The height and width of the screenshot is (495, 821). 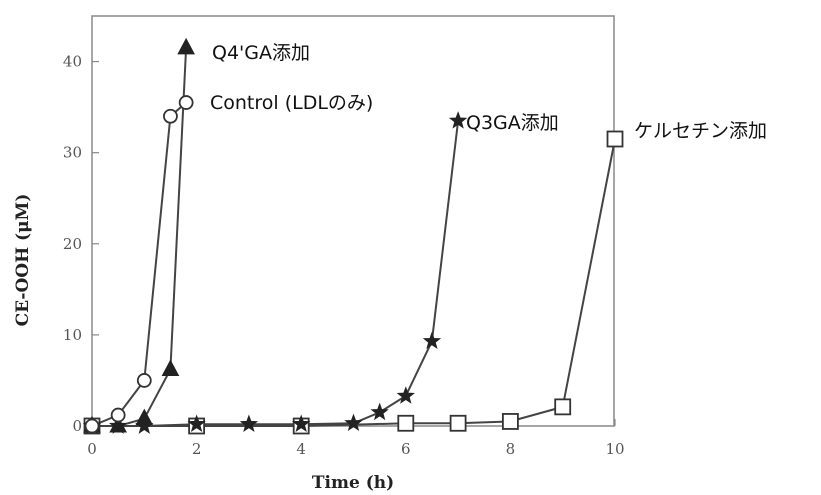 What do you see at coordinates (291, 103) in the screenshot?
I see `series-label-control: Control (LDLのみ)` at bounding box center [291, 103].